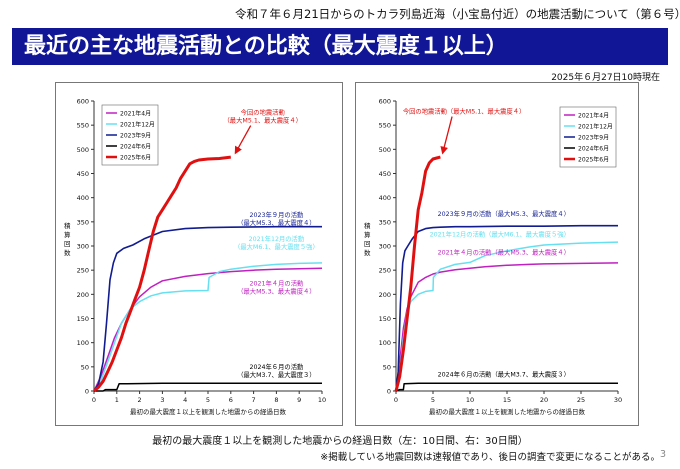  I want to click on page-banner: 最近の主な地震活動との比較（最大震度１以上）, so click(340, 46).